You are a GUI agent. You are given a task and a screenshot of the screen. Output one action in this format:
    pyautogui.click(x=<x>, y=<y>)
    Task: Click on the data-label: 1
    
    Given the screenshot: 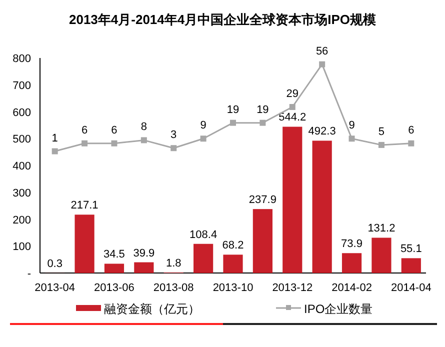 What is the action you would take?
    pyautogui.click(x=55, y=138)
    